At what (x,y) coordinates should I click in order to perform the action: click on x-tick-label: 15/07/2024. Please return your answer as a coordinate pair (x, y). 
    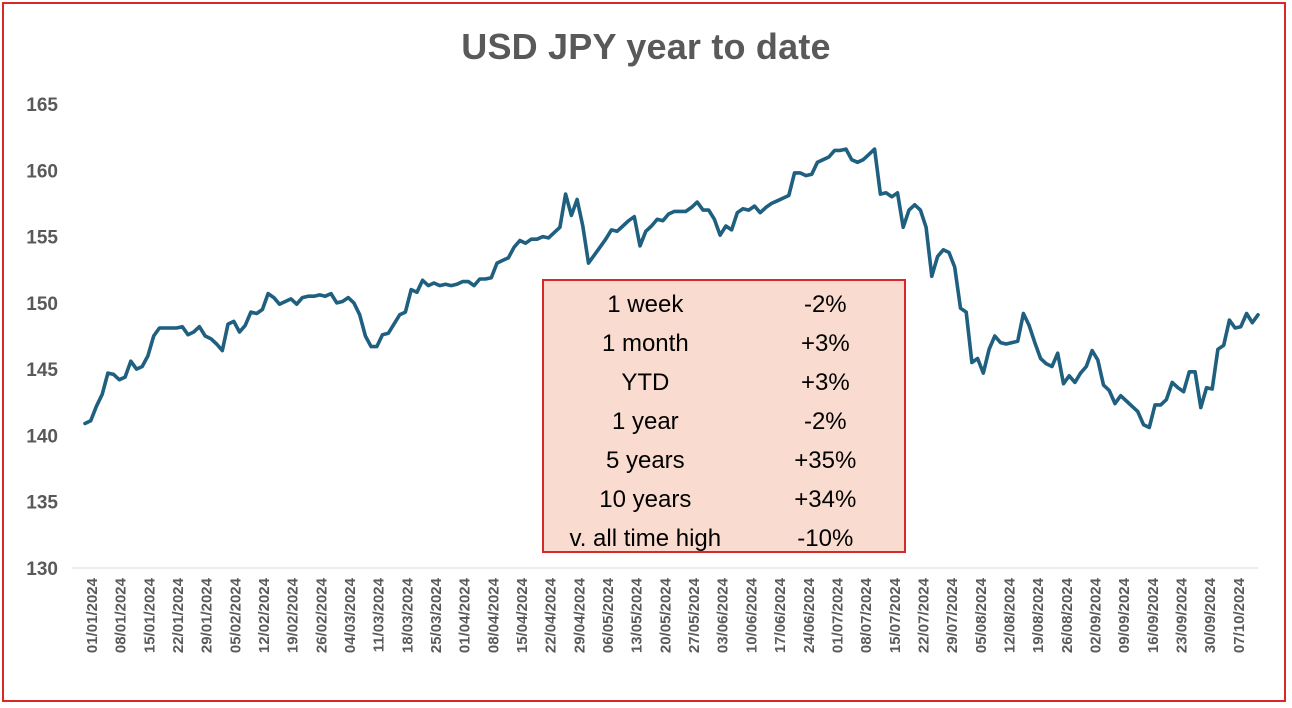
    Looking at the image, I should click on (895, 615).